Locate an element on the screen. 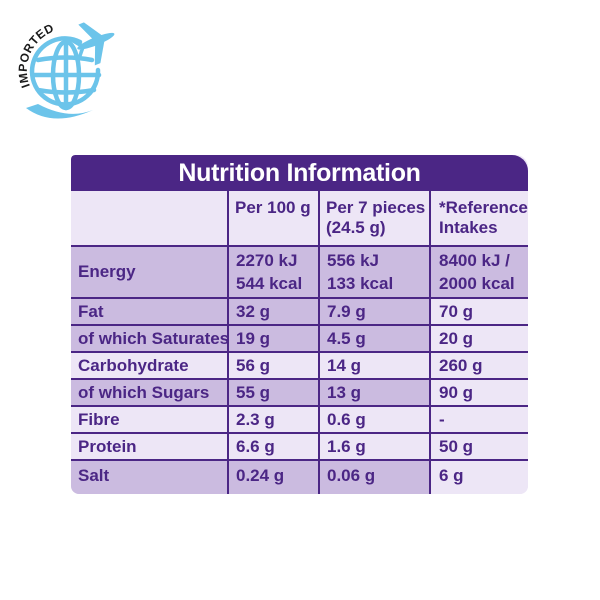 Image resolution: width=600 pixels, height=600 pixels. title-bar: Nutrition Information is located at coordinates (299, 173).